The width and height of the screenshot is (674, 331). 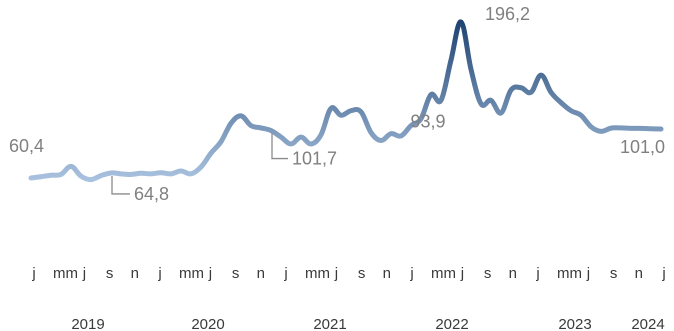 I want to click on x-year-label: 2020, so click(x=207, y=323).